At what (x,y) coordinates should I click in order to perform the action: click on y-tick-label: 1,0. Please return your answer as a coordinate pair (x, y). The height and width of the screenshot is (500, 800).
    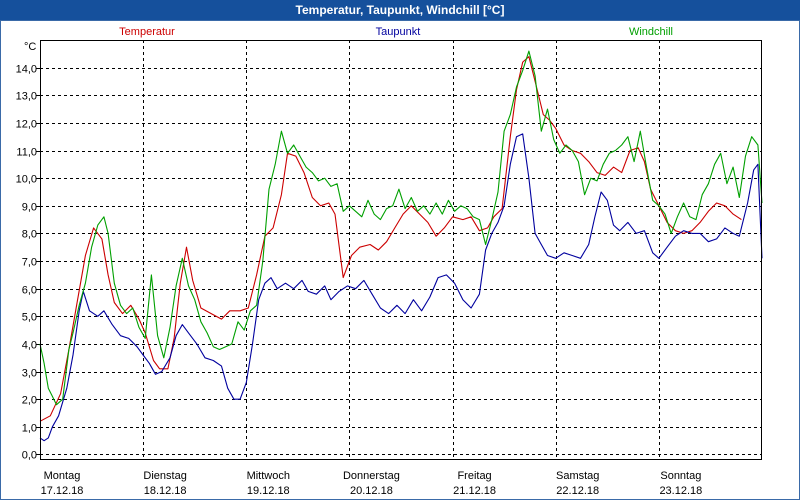
    Looking at the image, I should click on (29, 429).